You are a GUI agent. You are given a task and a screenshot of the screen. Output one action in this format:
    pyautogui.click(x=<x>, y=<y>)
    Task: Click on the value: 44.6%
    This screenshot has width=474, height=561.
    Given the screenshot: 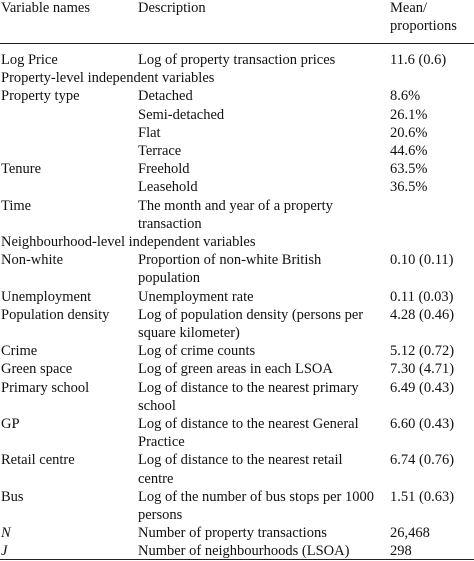 What is the action you would take?
    pyautogui.click(x=409, y=151)
    